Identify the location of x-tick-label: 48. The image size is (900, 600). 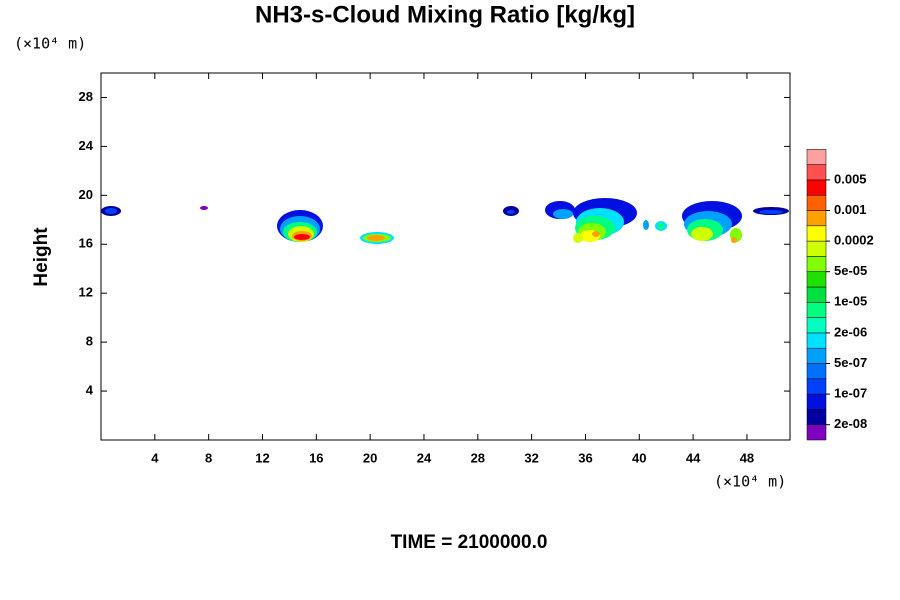
(747, 457).